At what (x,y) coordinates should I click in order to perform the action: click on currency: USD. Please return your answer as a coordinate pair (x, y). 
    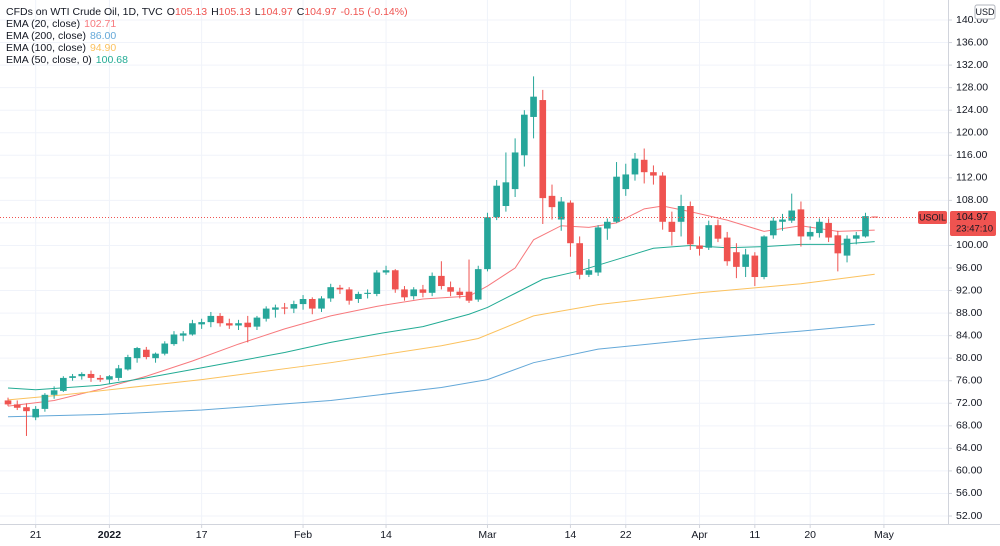
    Looking at the image, I should click on (985, 12).